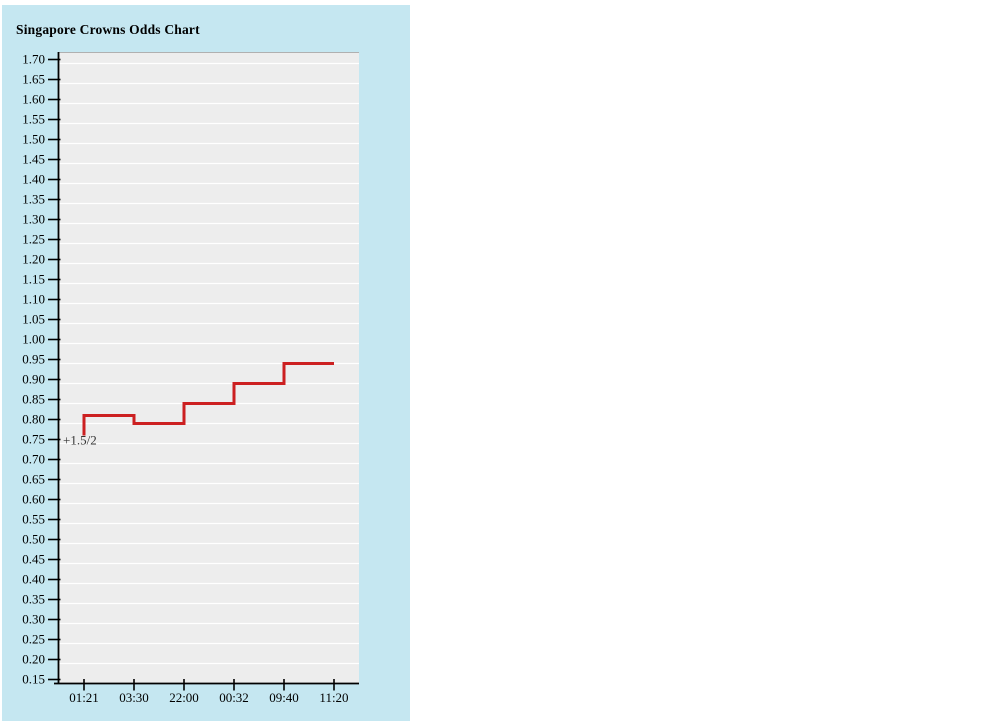 This screenshot has width=1008, height=721. I want to click on y-tick-label: 1.05, so click(33, 319).